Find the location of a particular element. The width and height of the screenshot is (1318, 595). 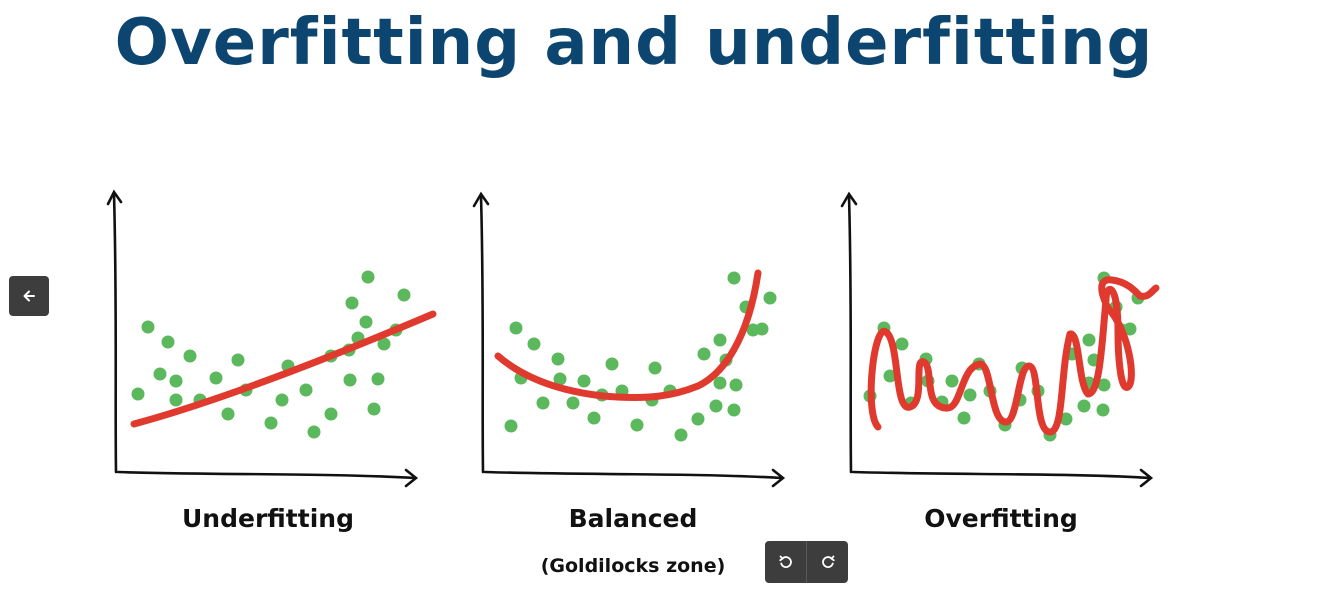

underfitting-x-arrow is located at coordinates (411, 478).